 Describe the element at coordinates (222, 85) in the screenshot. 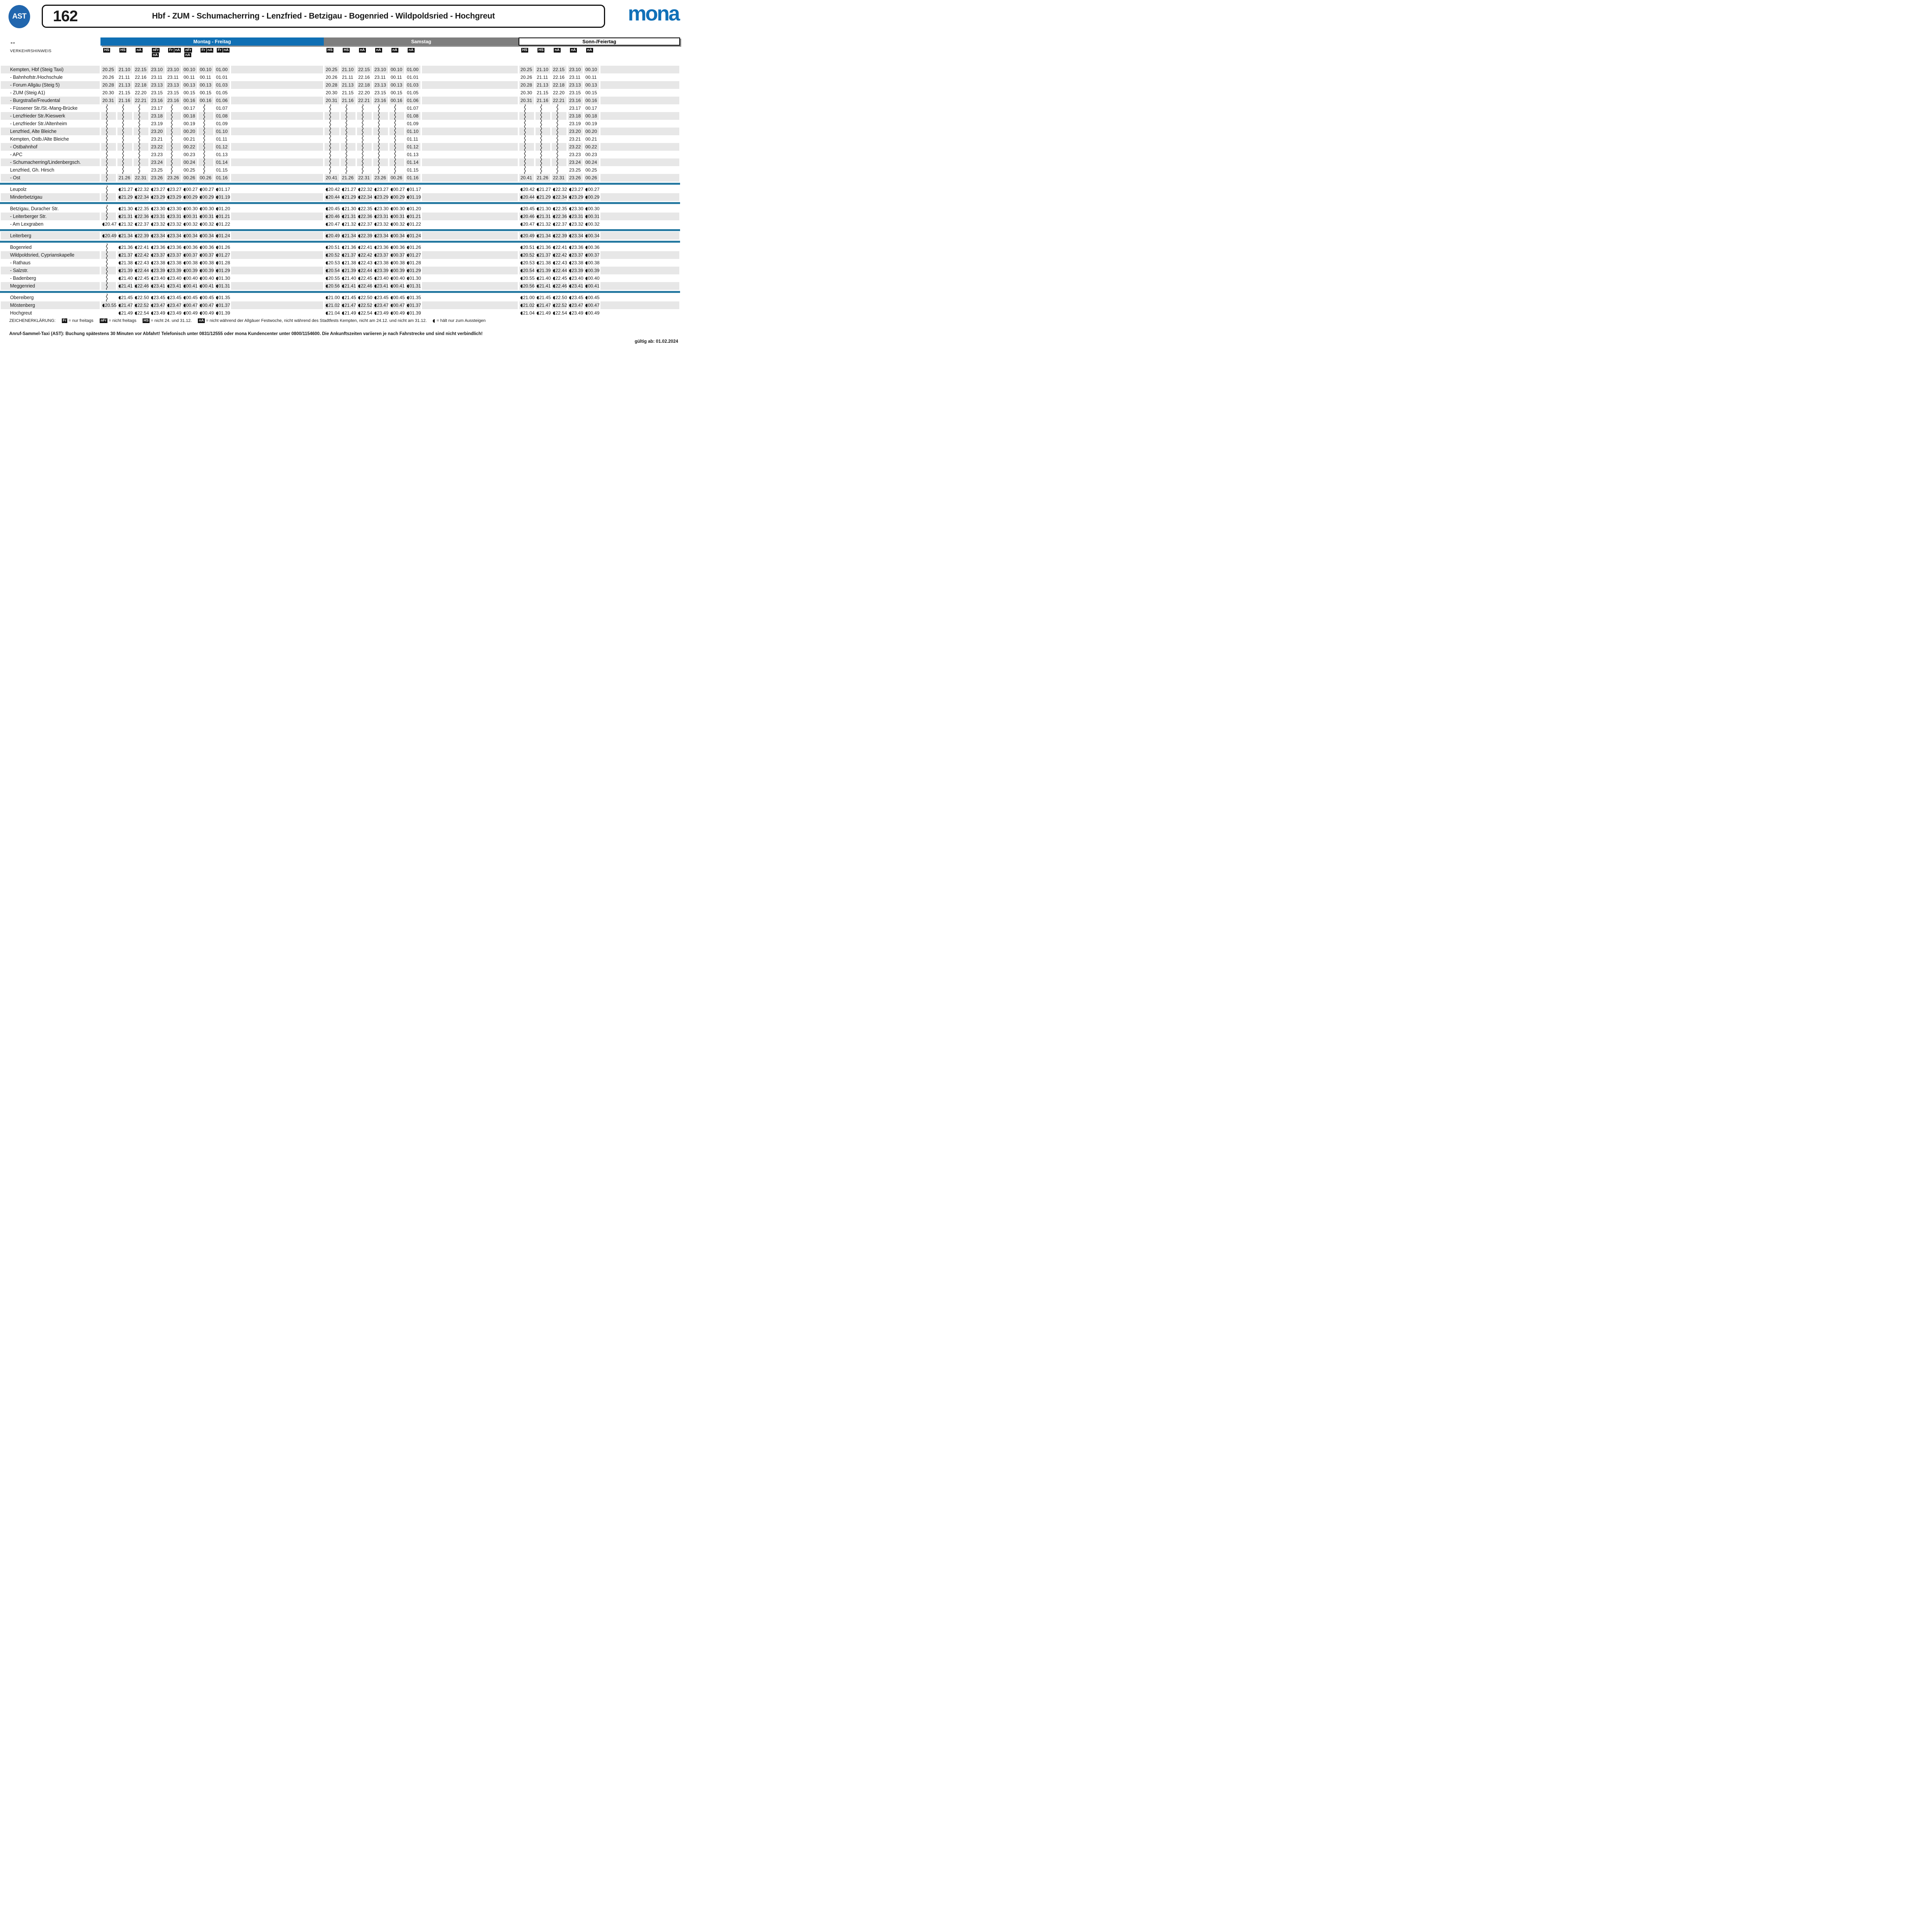

I see `time-cell: 01.03` at that location.